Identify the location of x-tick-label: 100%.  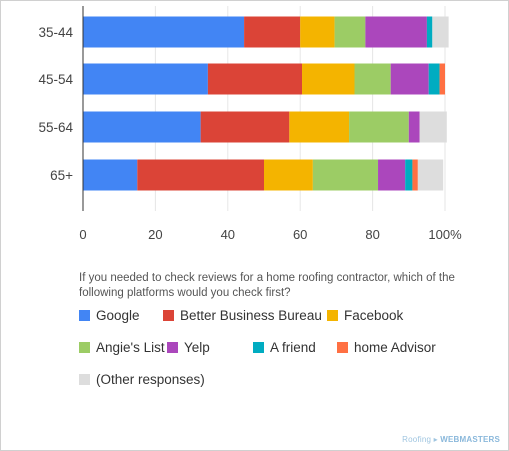
(445, 234).